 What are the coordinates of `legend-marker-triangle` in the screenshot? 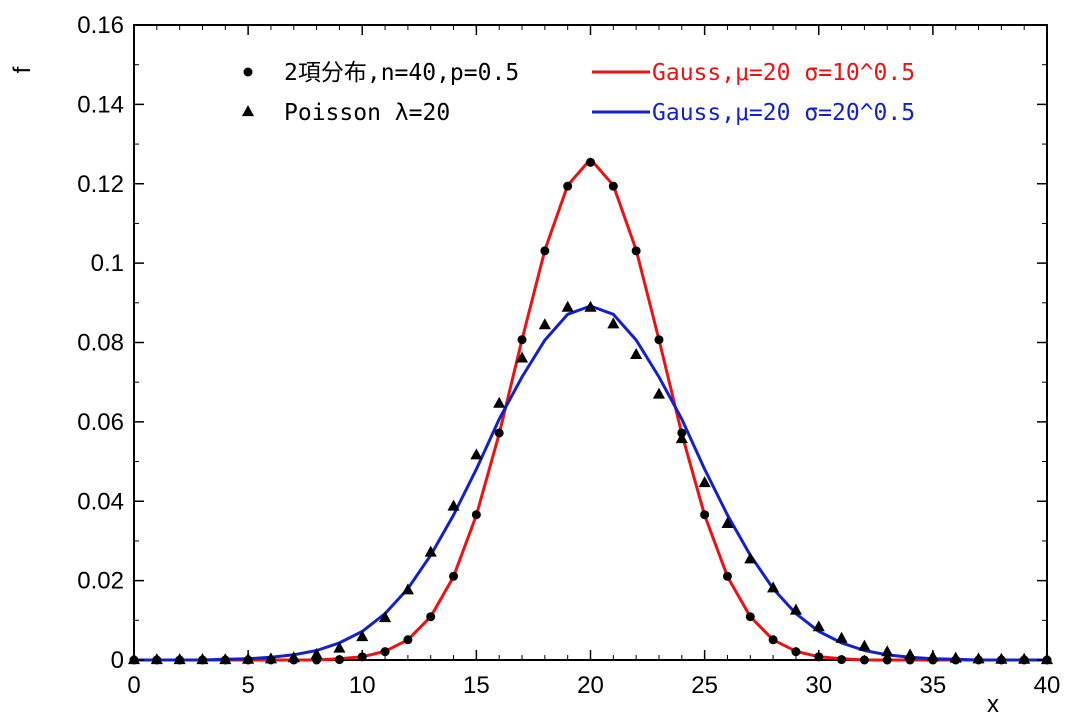 It's located at (248, 111).